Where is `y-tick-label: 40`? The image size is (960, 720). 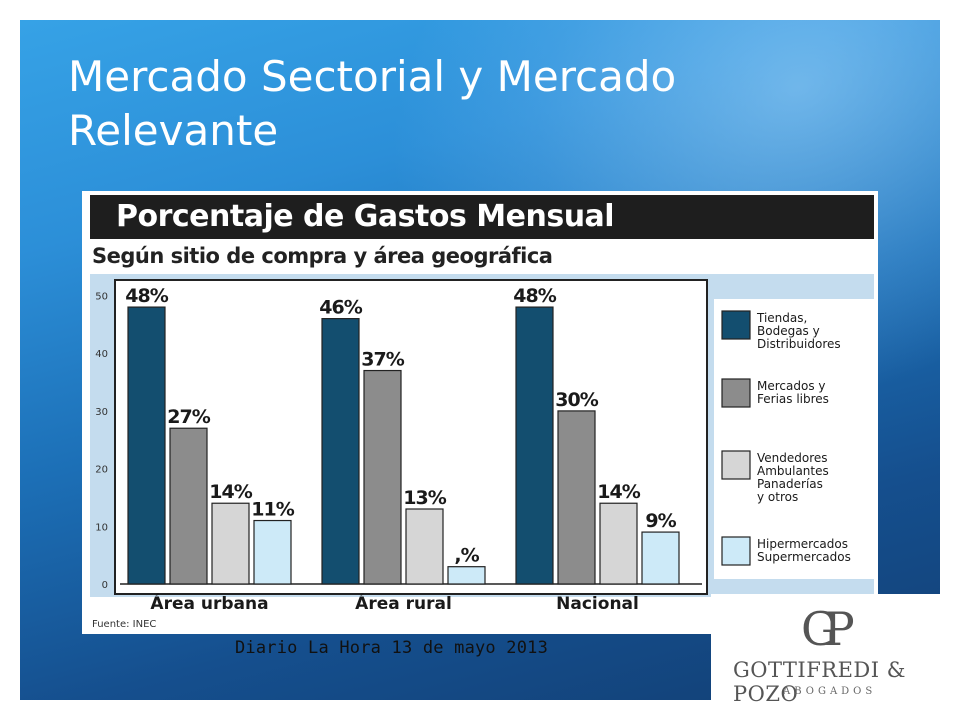 y-tick-label: 40 is located at coordinates (101, 354).